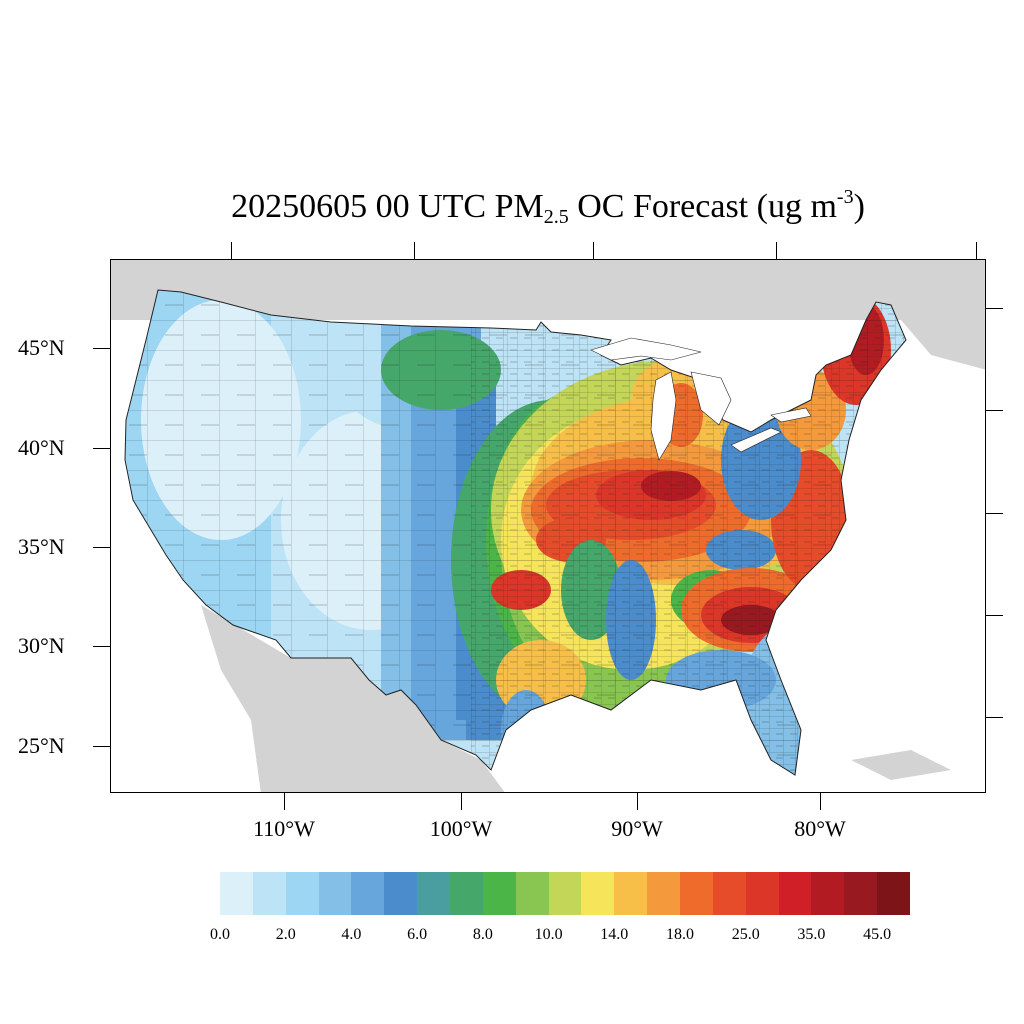 This screenshot has height=1024, width=1024. Describe the element at coordinates (663, 416) in the screenshot. I see `lake-michigan` at that location.